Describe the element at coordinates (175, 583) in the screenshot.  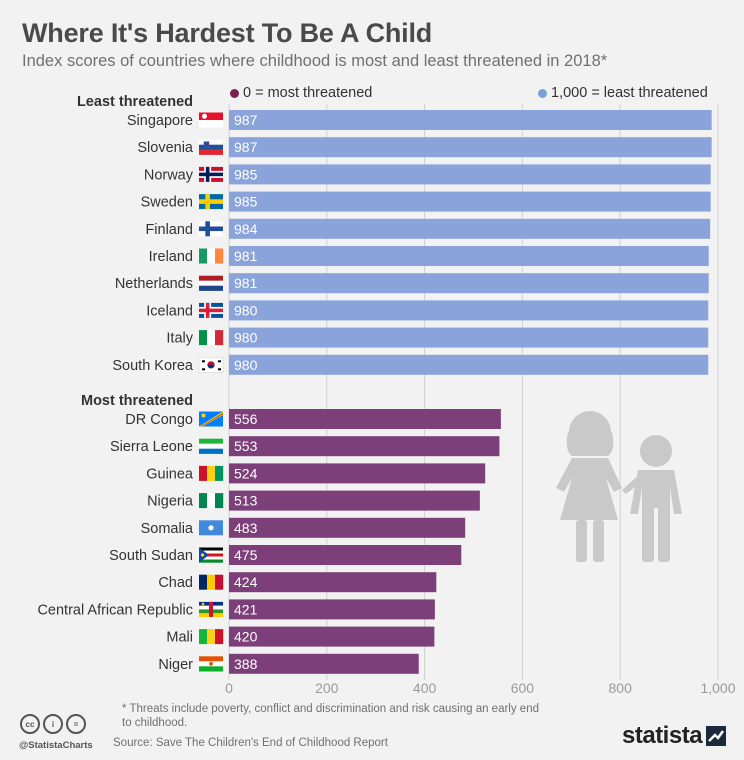
I see `category-label: Chad` at that location.